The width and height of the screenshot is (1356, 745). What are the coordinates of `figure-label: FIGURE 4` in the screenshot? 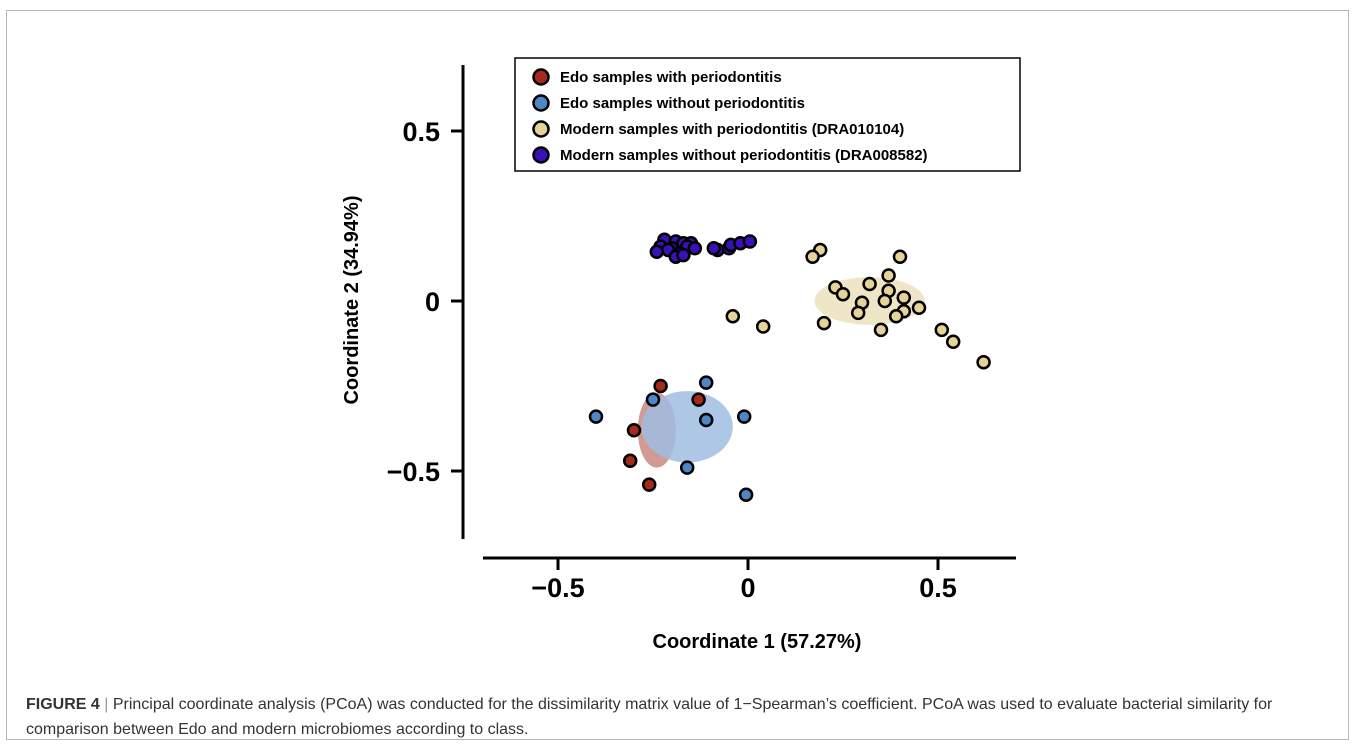 It's located at (63, 704).